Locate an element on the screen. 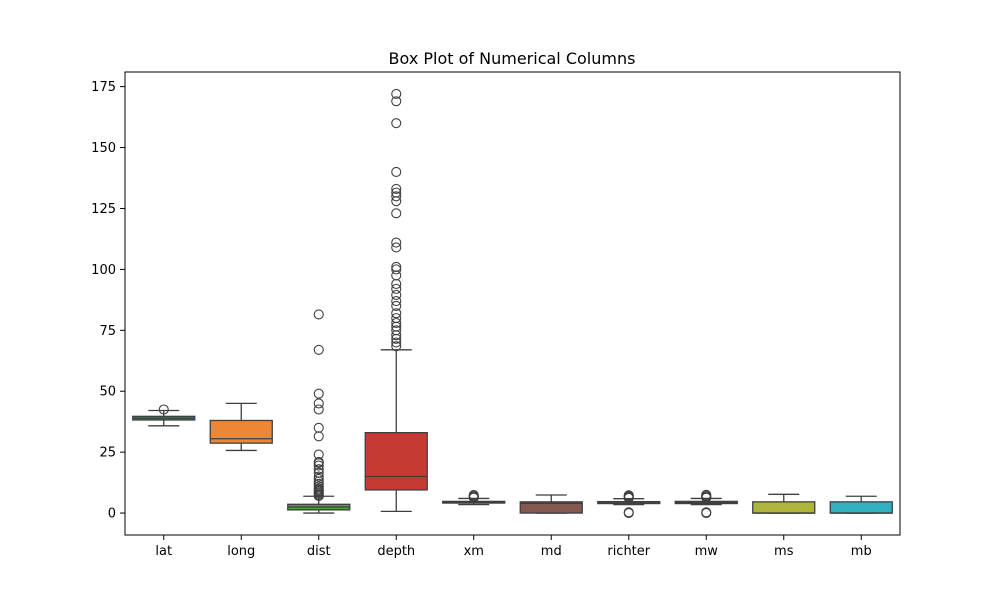  x-tick-label-dist: dist is located at coordinates (319, 551).